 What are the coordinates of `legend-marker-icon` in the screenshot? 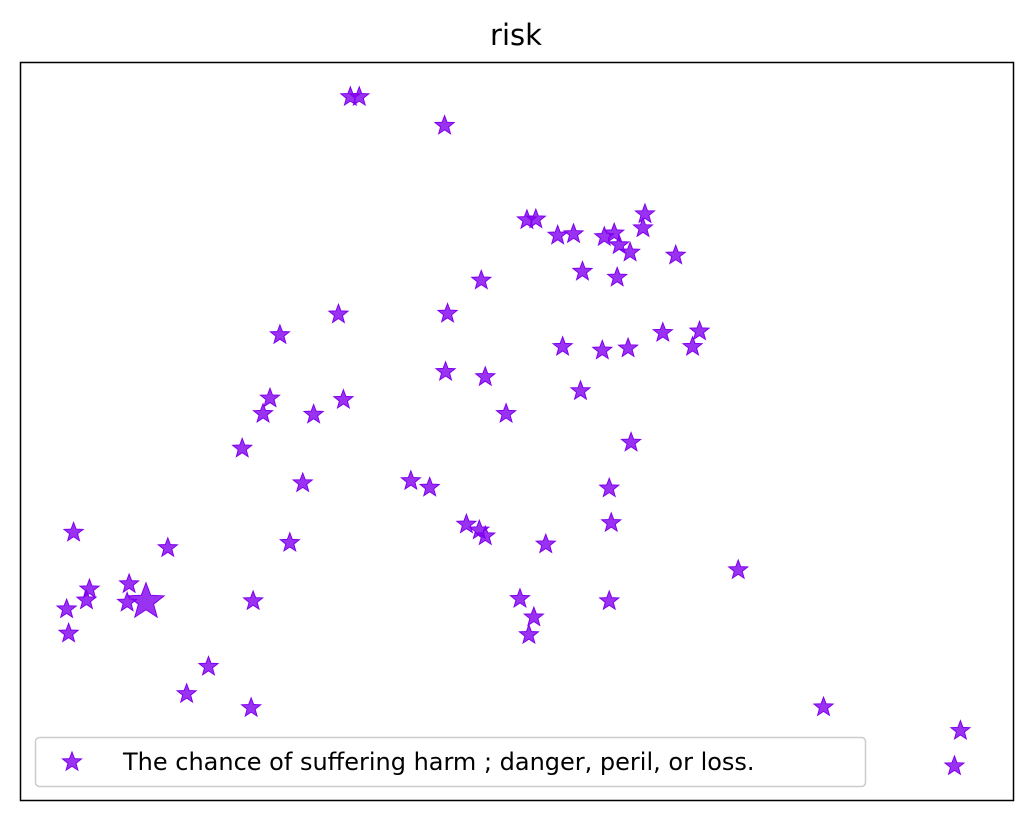 It's located at (72, 761).